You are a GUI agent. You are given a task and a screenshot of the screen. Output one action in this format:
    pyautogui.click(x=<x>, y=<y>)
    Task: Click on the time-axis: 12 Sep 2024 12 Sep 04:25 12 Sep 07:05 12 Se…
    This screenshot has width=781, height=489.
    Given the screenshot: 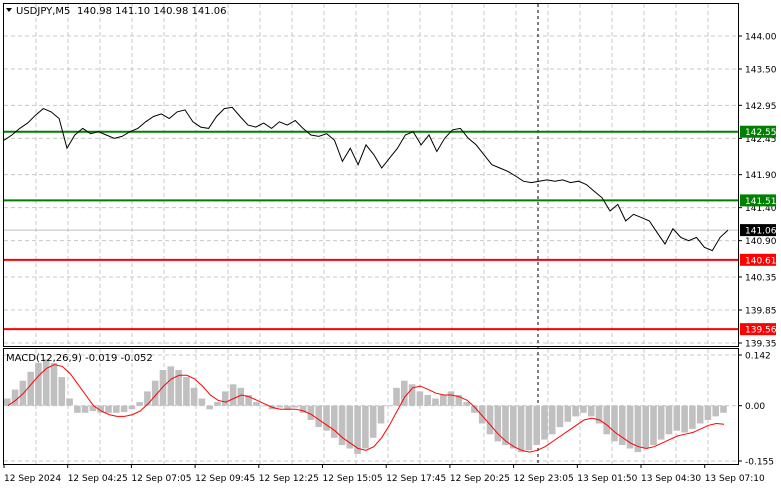 What is the action you would take?
    pyautogui.click(x=384, y=474)
    